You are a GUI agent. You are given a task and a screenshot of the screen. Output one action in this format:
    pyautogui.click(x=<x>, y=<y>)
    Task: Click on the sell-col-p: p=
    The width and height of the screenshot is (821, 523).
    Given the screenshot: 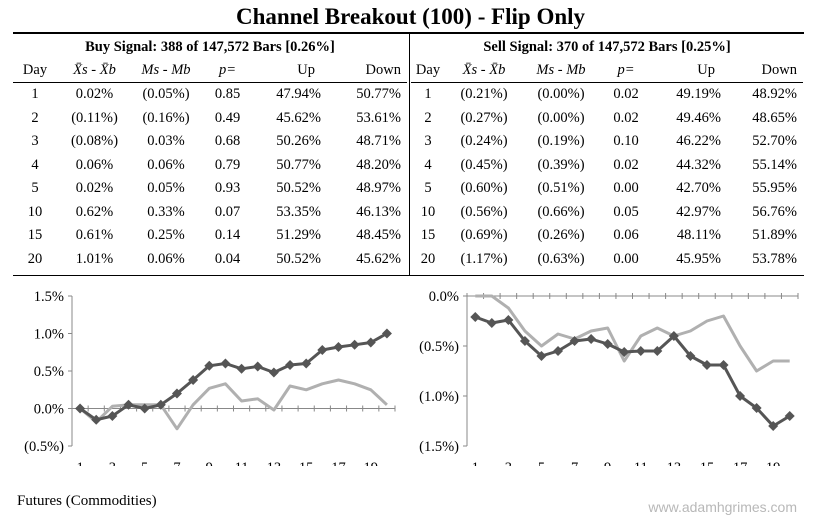 What is the action you would take?
    pyautogui.click(x=626, y=70)
    